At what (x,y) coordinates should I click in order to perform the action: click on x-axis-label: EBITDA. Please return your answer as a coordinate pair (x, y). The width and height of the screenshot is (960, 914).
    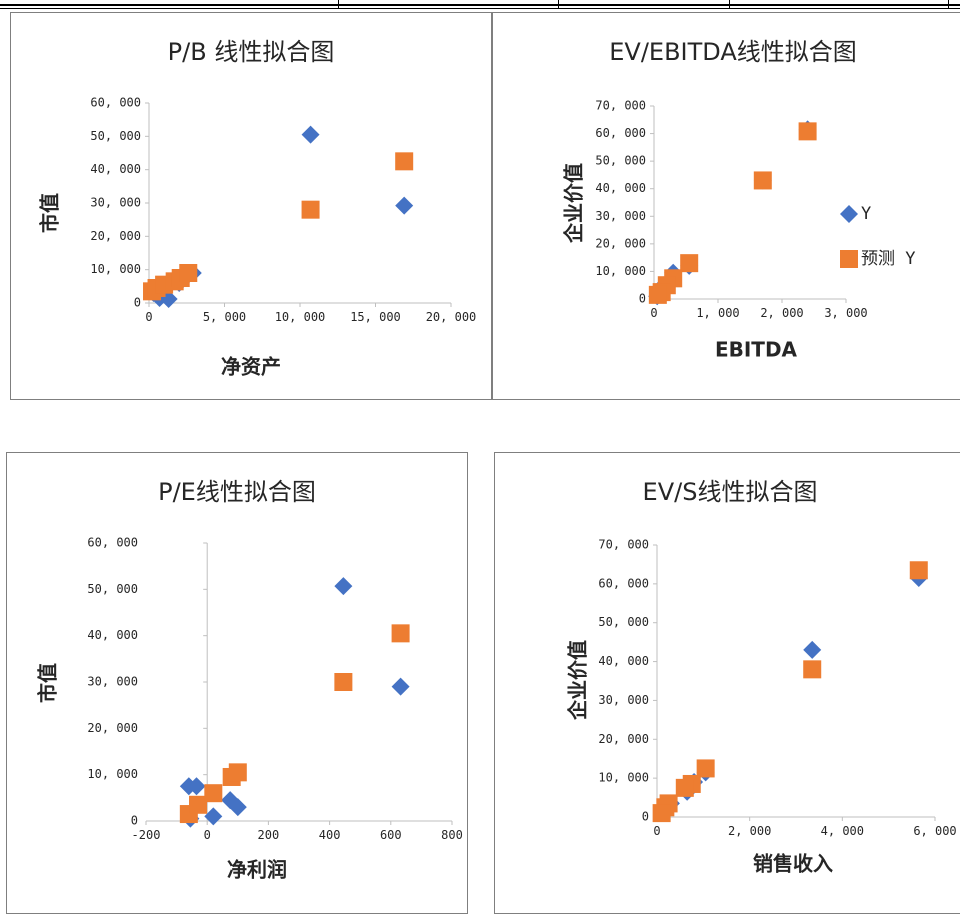
    Looking at the image, I should click on (756, 350).